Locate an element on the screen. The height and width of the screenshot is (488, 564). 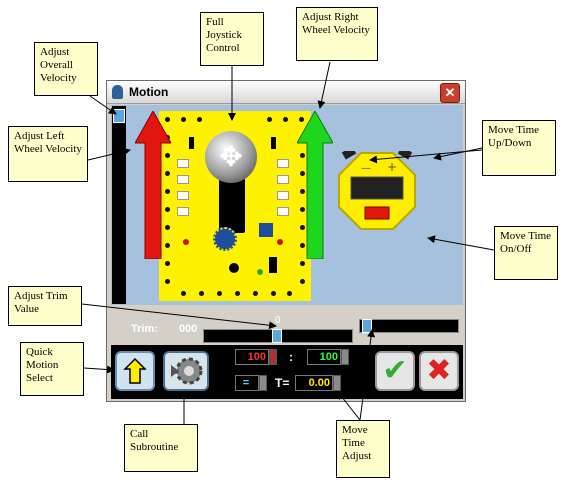
call-subroutine-button is located at coordinates (186, 371).